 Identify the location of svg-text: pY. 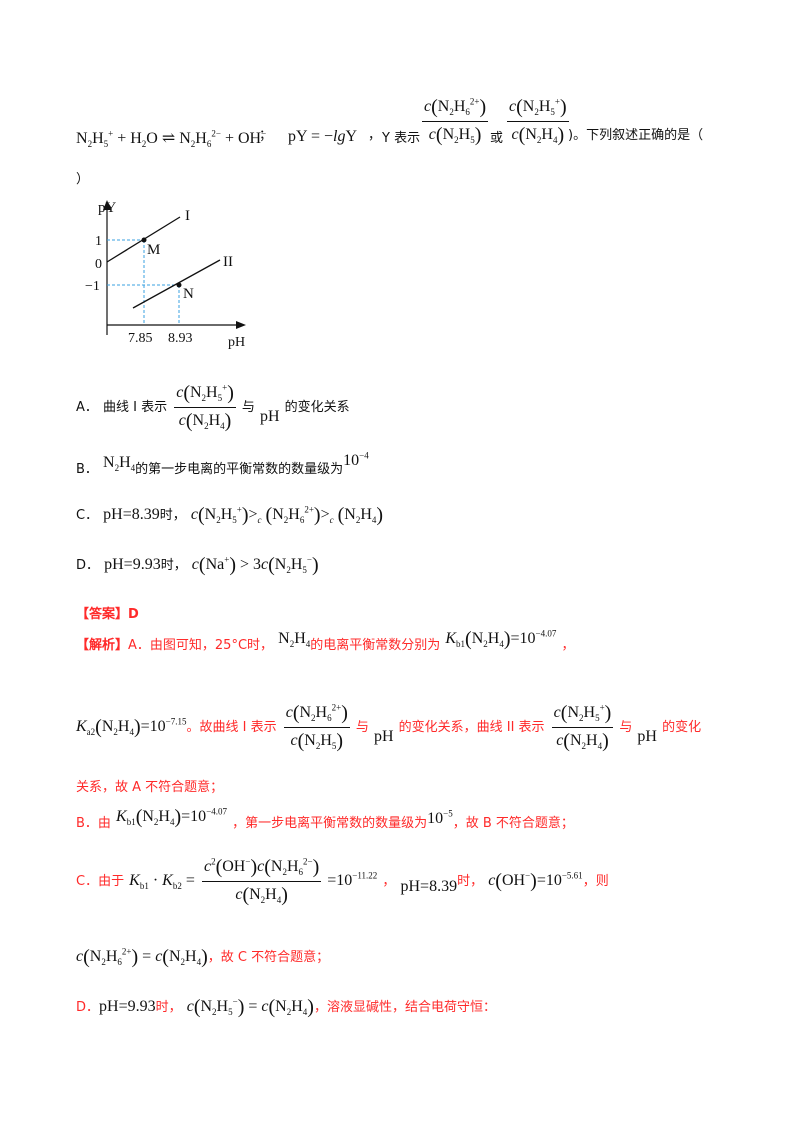
(107, 208).